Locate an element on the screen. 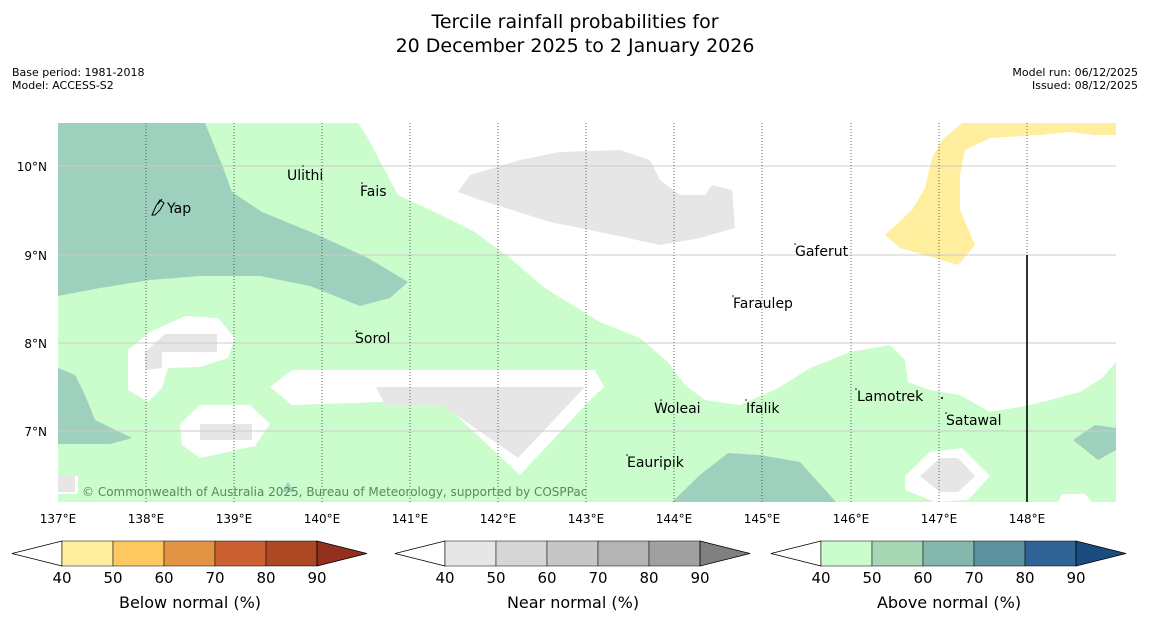 This screenshot has width=1150, height=644. y-tick: 10°N is located at coordinates (32, 167).